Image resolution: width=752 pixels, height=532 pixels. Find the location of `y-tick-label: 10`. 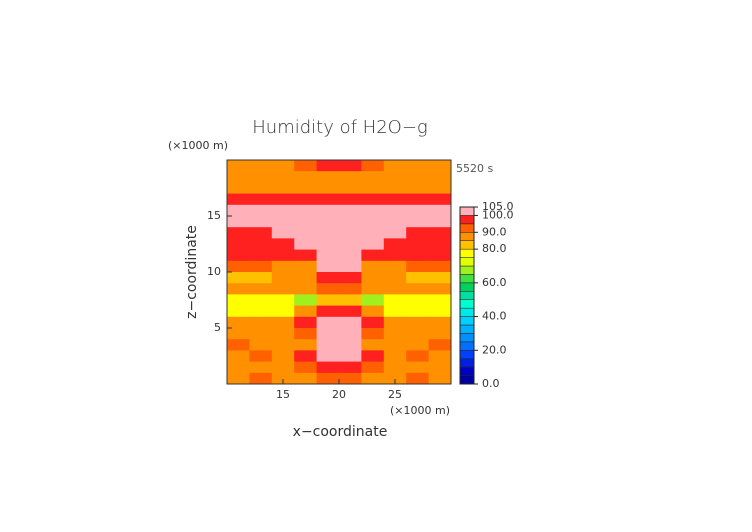

y-tick-label: 10 is located at coordinates (214, 271).